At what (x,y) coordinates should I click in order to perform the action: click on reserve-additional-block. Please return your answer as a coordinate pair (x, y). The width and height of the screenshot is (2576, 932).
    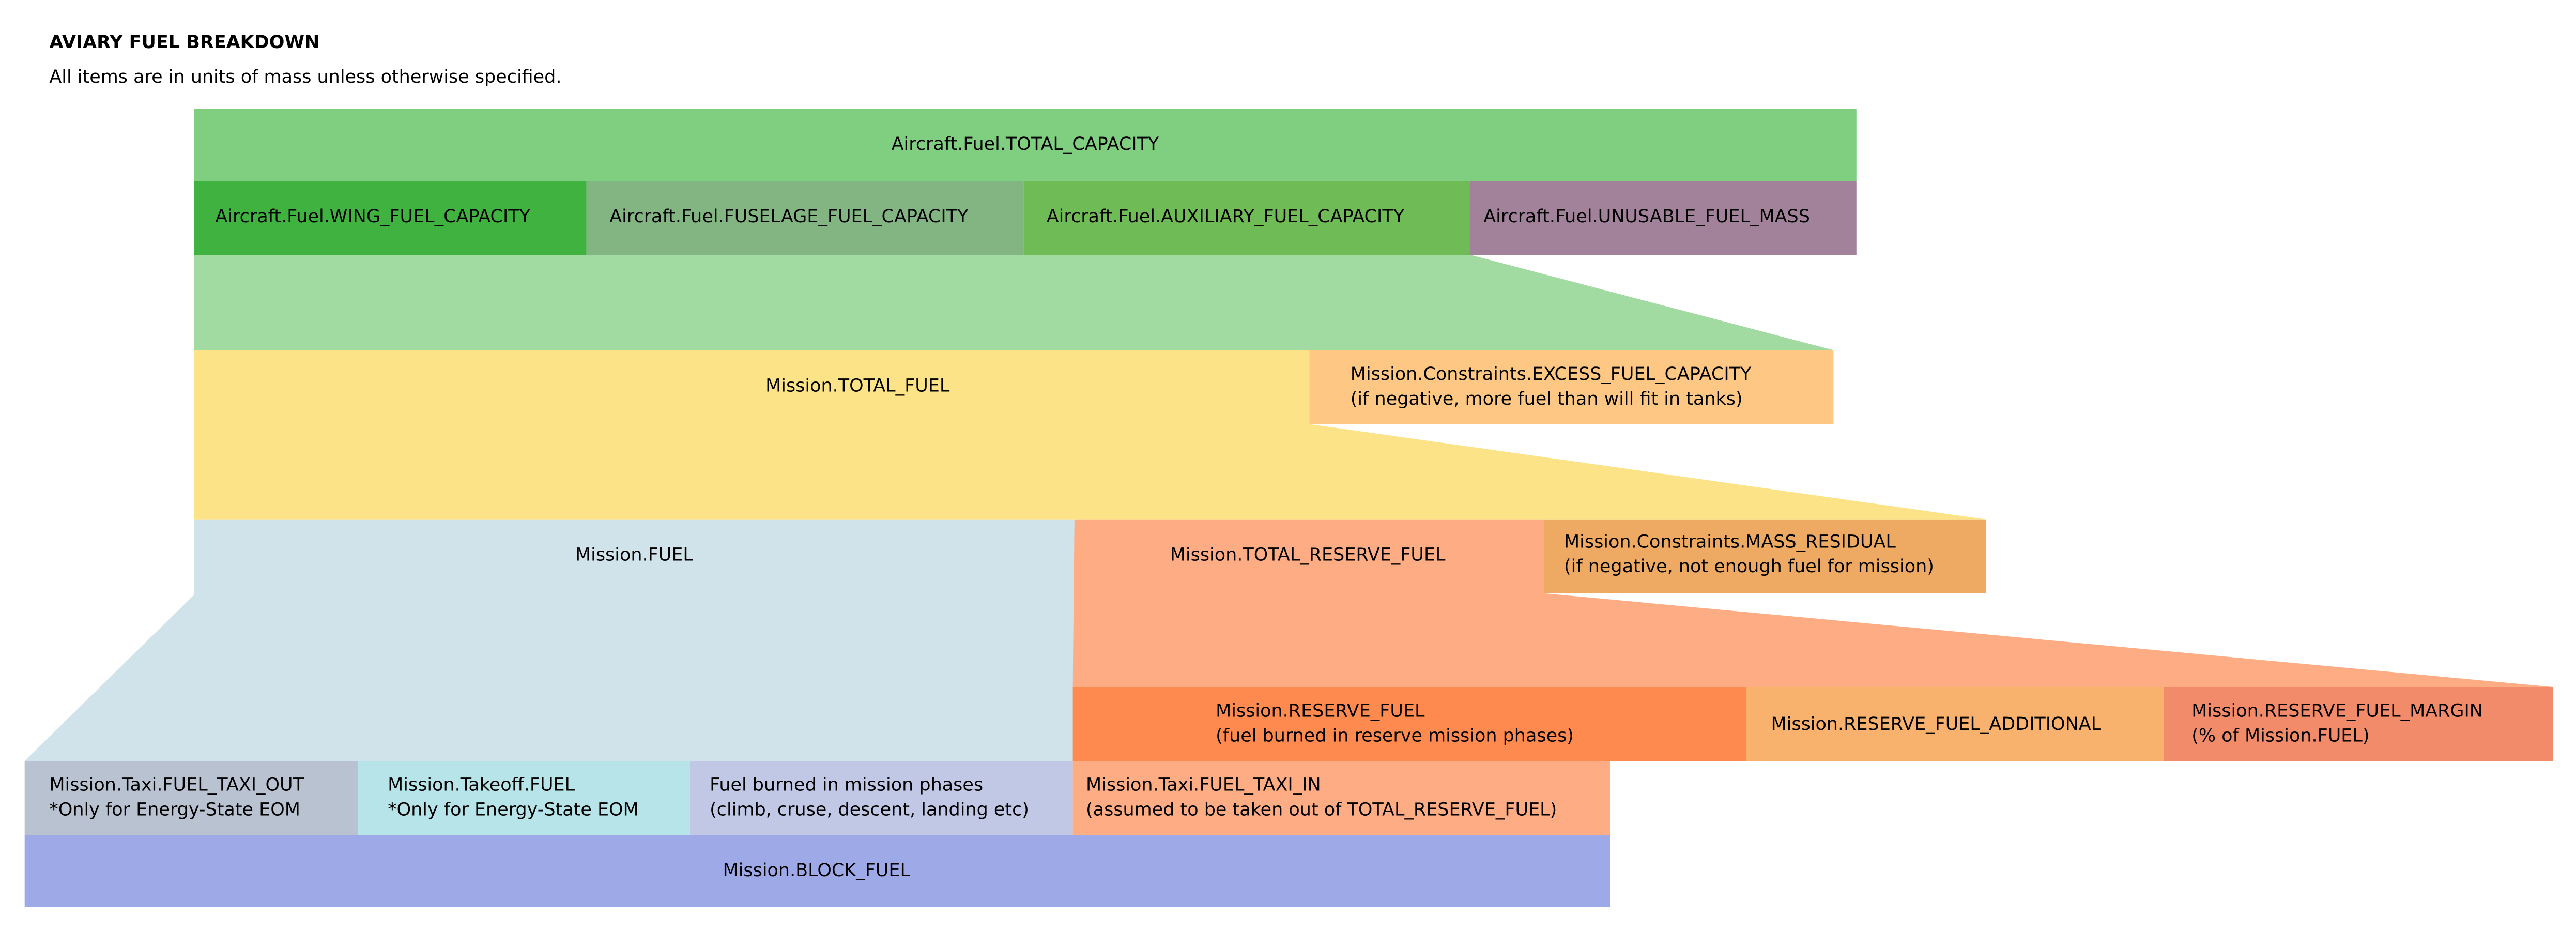
    Looking at the image, I should click on (1955, 724).